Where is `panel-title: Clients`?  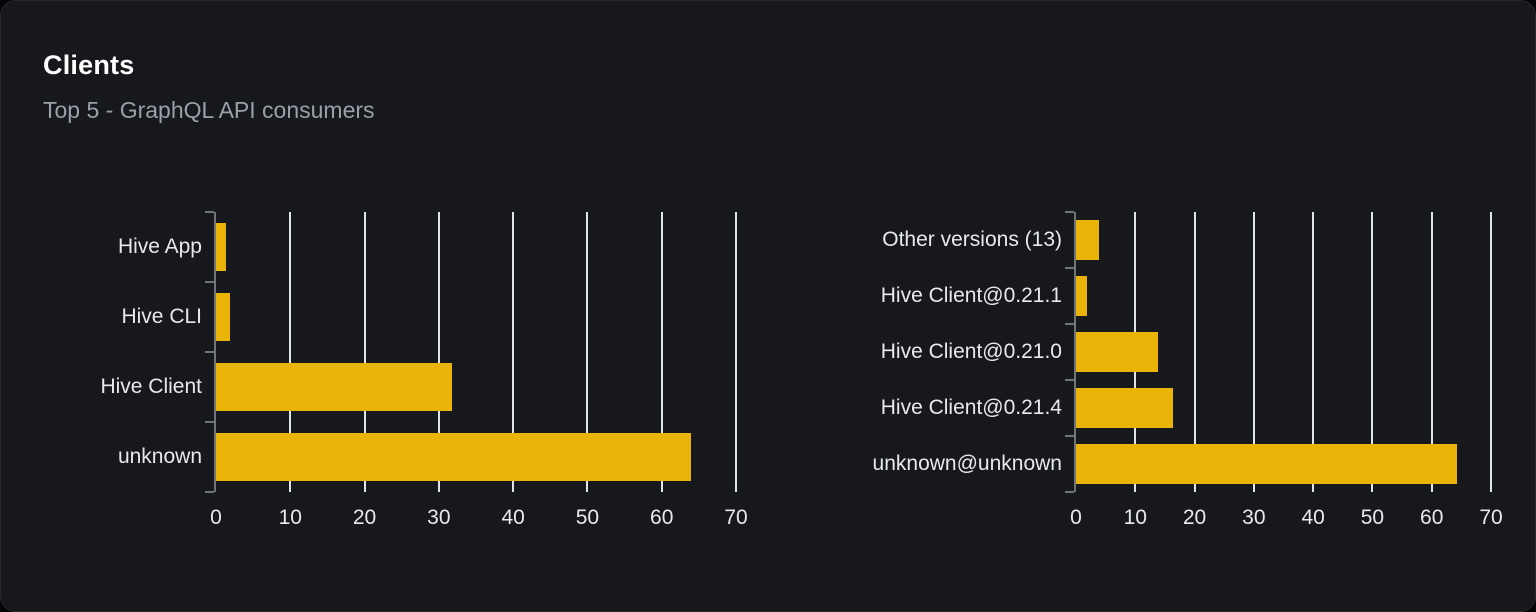 panel-title: Clients is located at coordinates (89, 65).